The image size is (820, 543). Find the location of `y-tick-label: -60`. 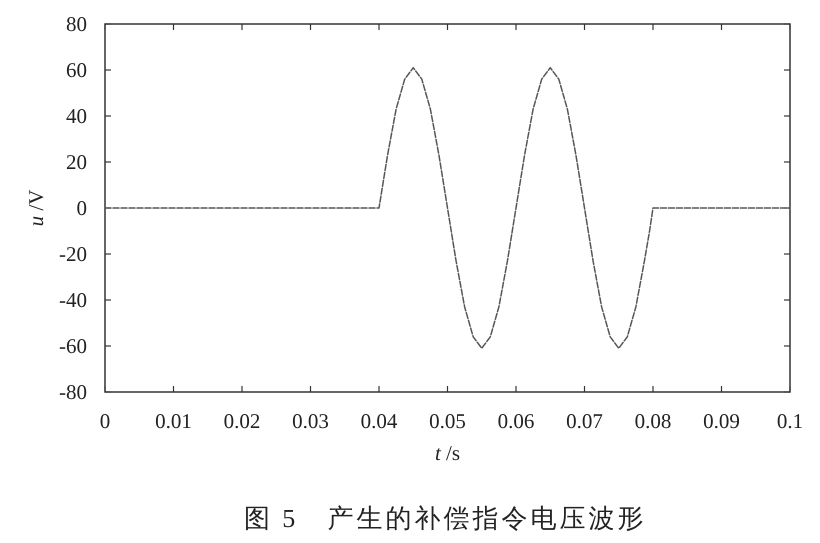

y-tick-label: -60 is located at coordinates (73, 346).